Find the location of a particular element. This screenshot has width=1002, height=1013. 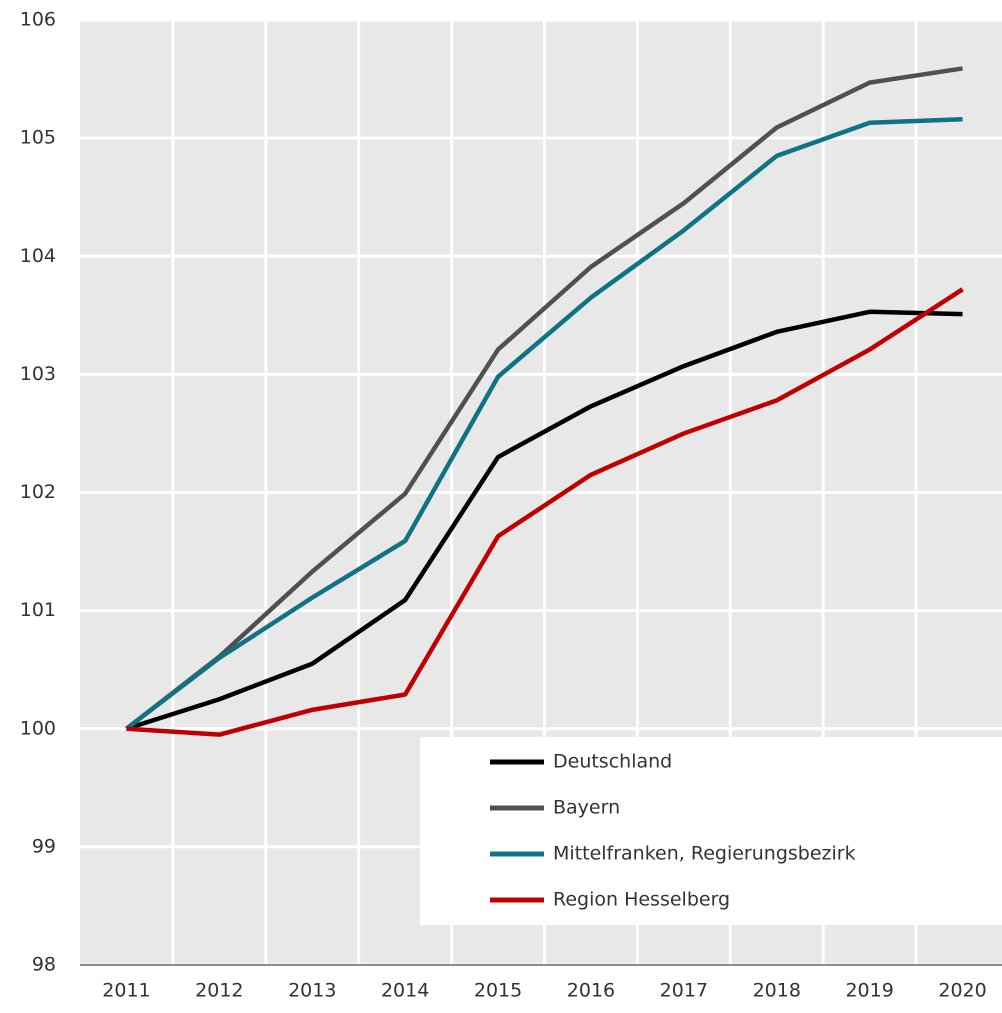

x-tick-label: 2012 is located at coordinates (219, 991).